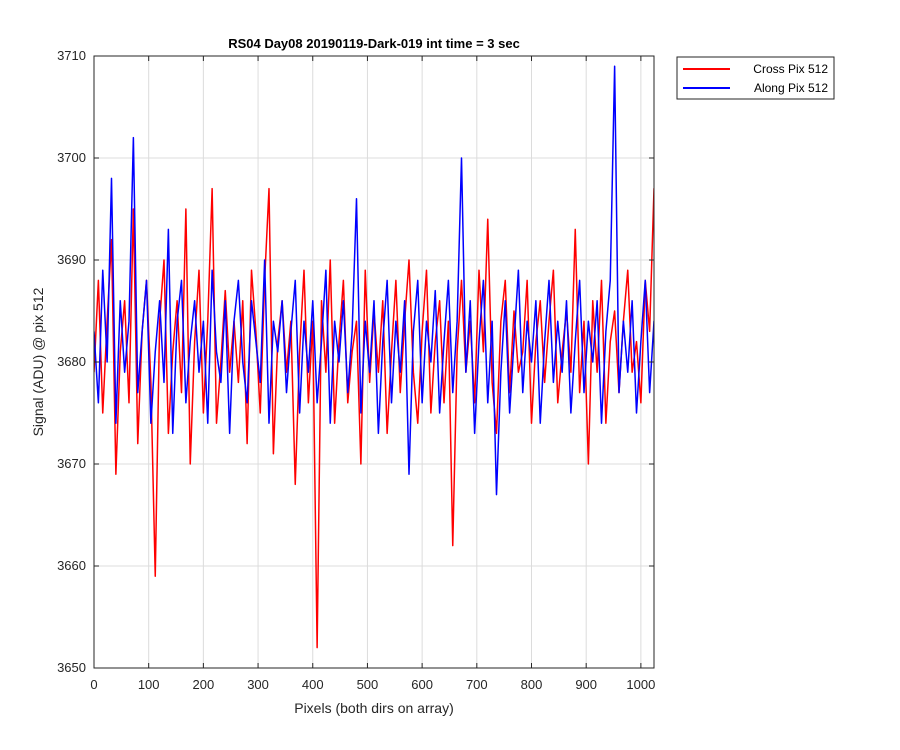 This screenshot has width=900, height=750. Describe the element at coordinates (532, 684) in the screenshot. I see `x-tick-label: 800` at that location.